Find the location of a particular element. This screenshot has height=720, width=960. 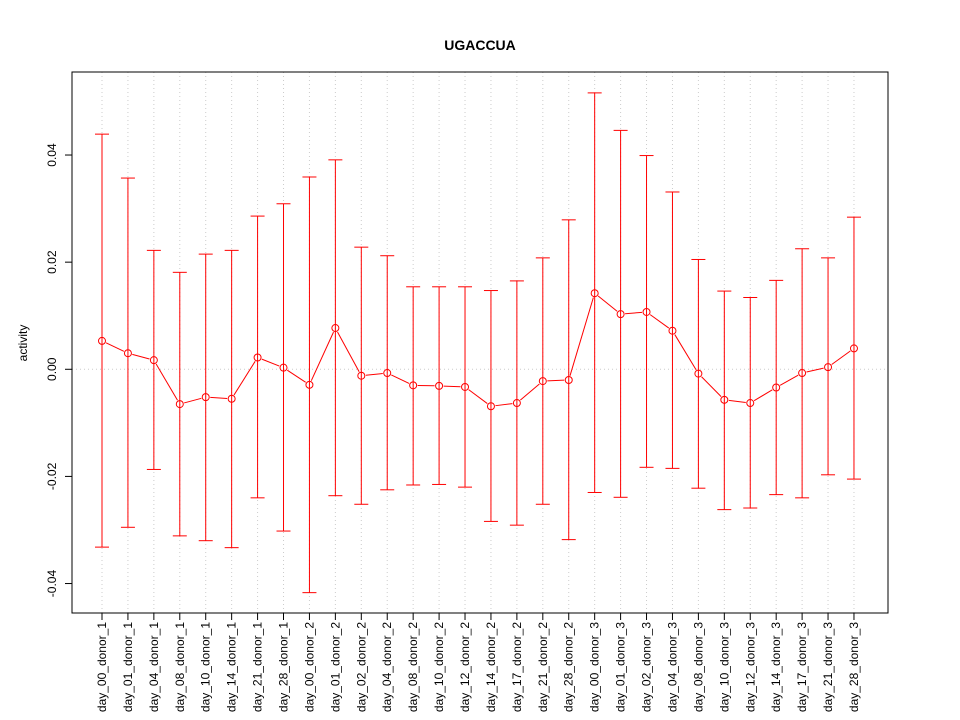

x-tick-label: day_10_donor_3 is located at coordinates (724, 667).